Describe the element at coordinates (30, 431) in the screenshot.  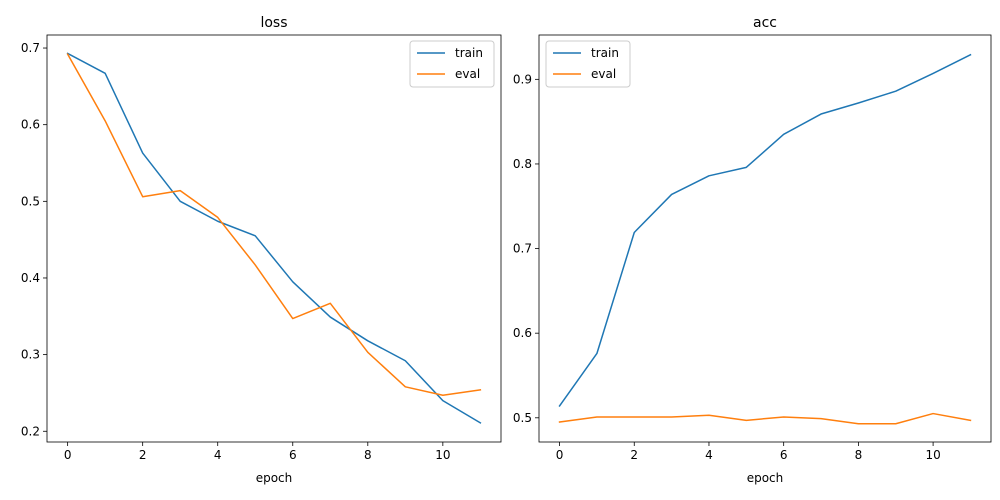
I see `y-tick-label: 0.2` at that location.